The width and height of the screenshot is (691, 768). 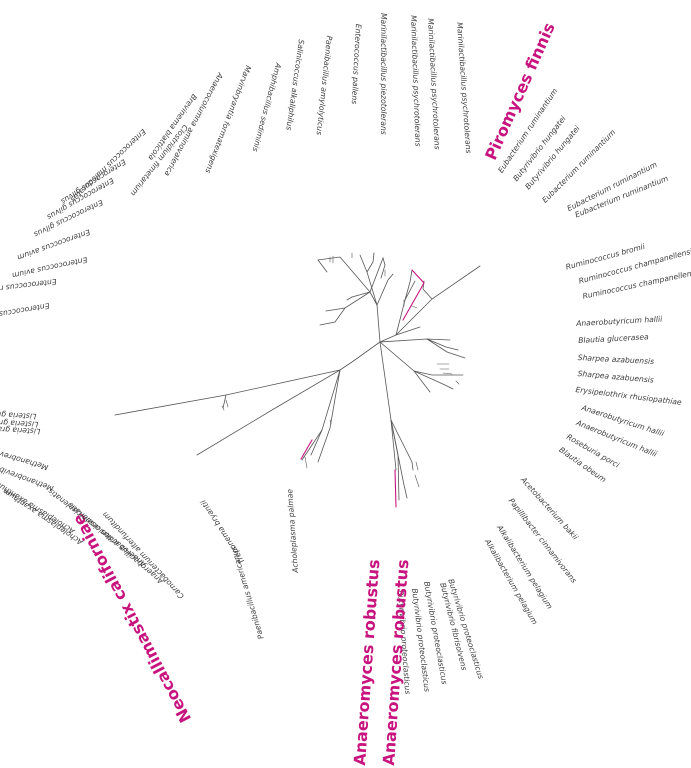 What do you see at coordinates (383, 74) in the screenshot?
I see `taxon-label: Marinilactibacillus piezotolerans` at bounding box center [383, 74].